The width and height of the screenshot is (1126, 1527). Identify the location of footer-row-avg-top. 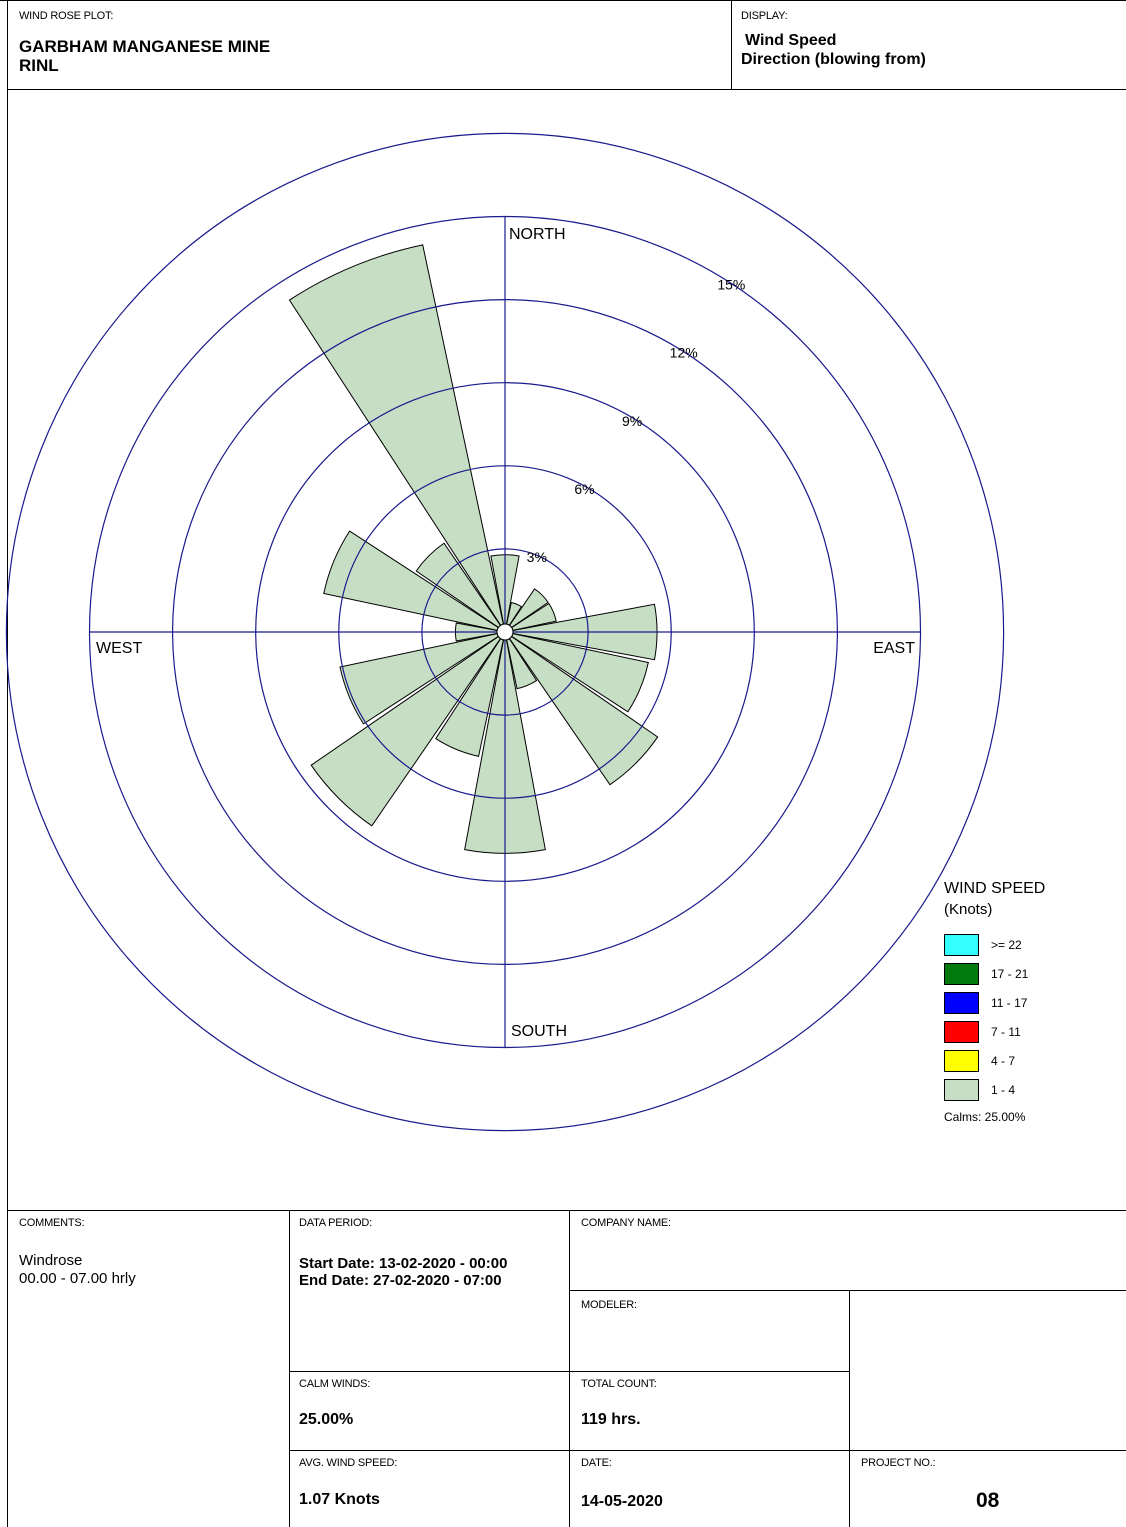
(707, 1450).